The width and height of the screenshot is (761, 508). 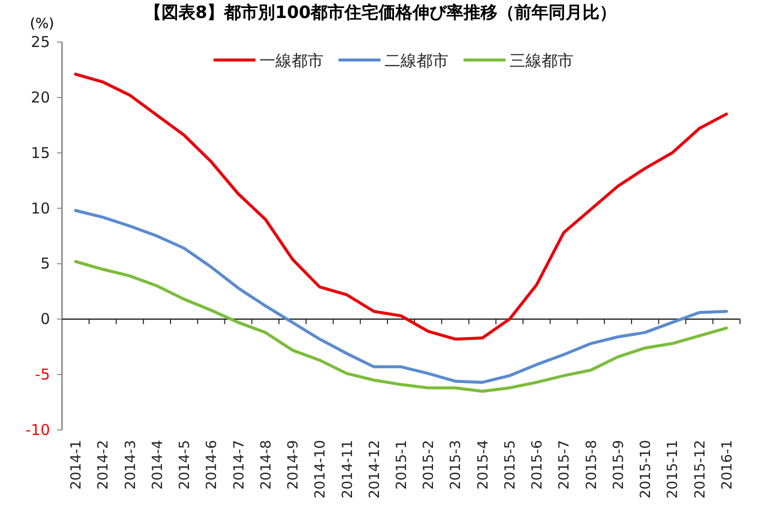 I want to click on y-axis-title: (%), so click(x=42, y=24).